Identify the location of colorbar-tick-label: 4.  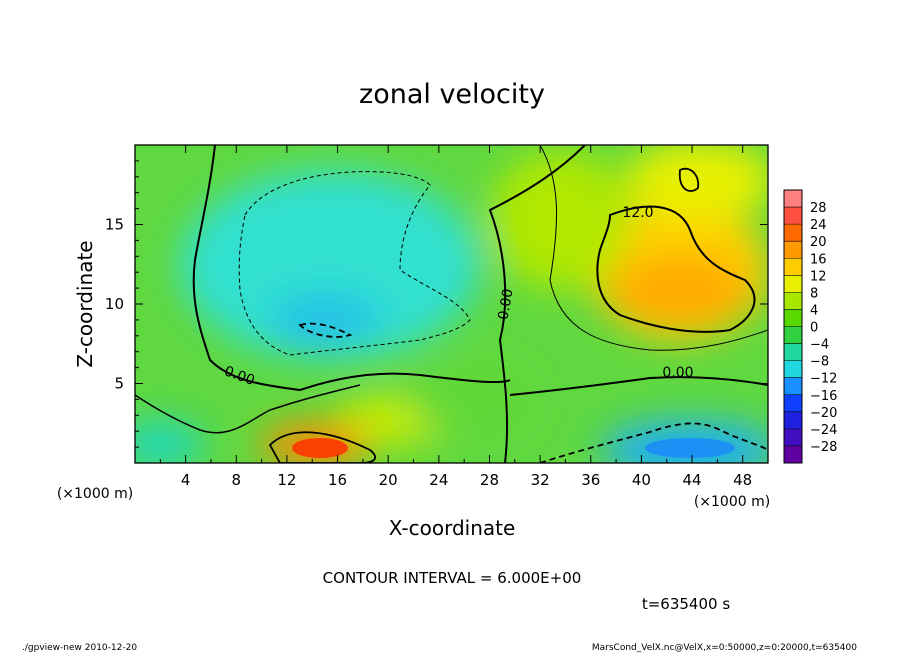
(814, 310).